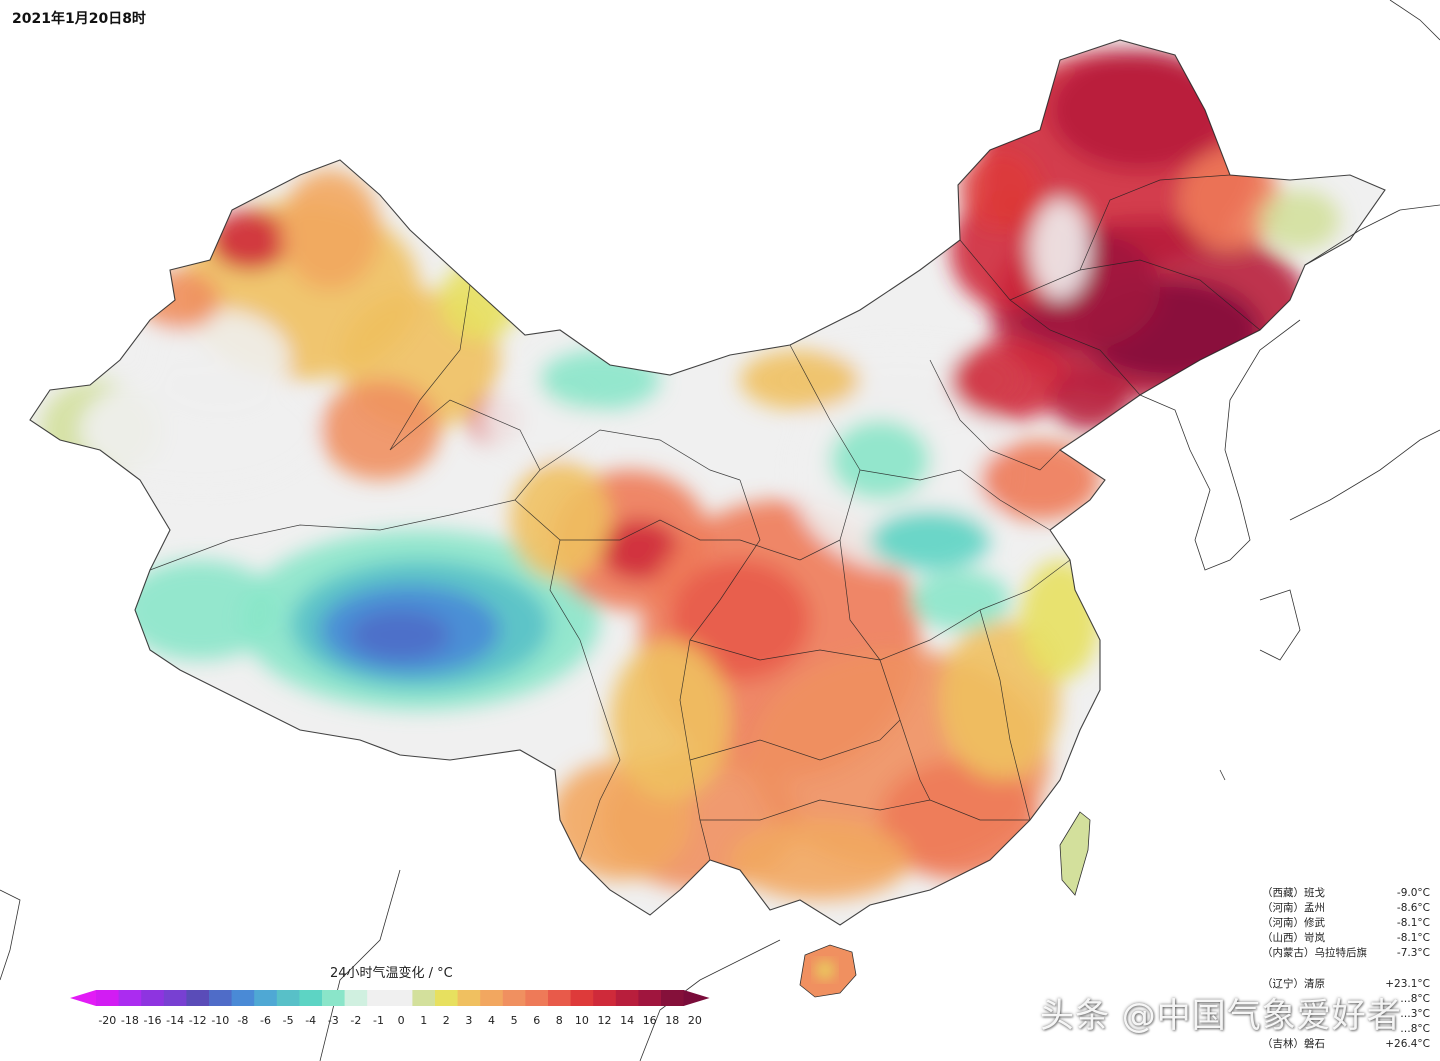 This screenshot has width=1440, height=1061. Describe the element at coordinates (1346, 893) in the screenshot. I see `stat-row: （西藏）班戈 -9.0°C` at that location.